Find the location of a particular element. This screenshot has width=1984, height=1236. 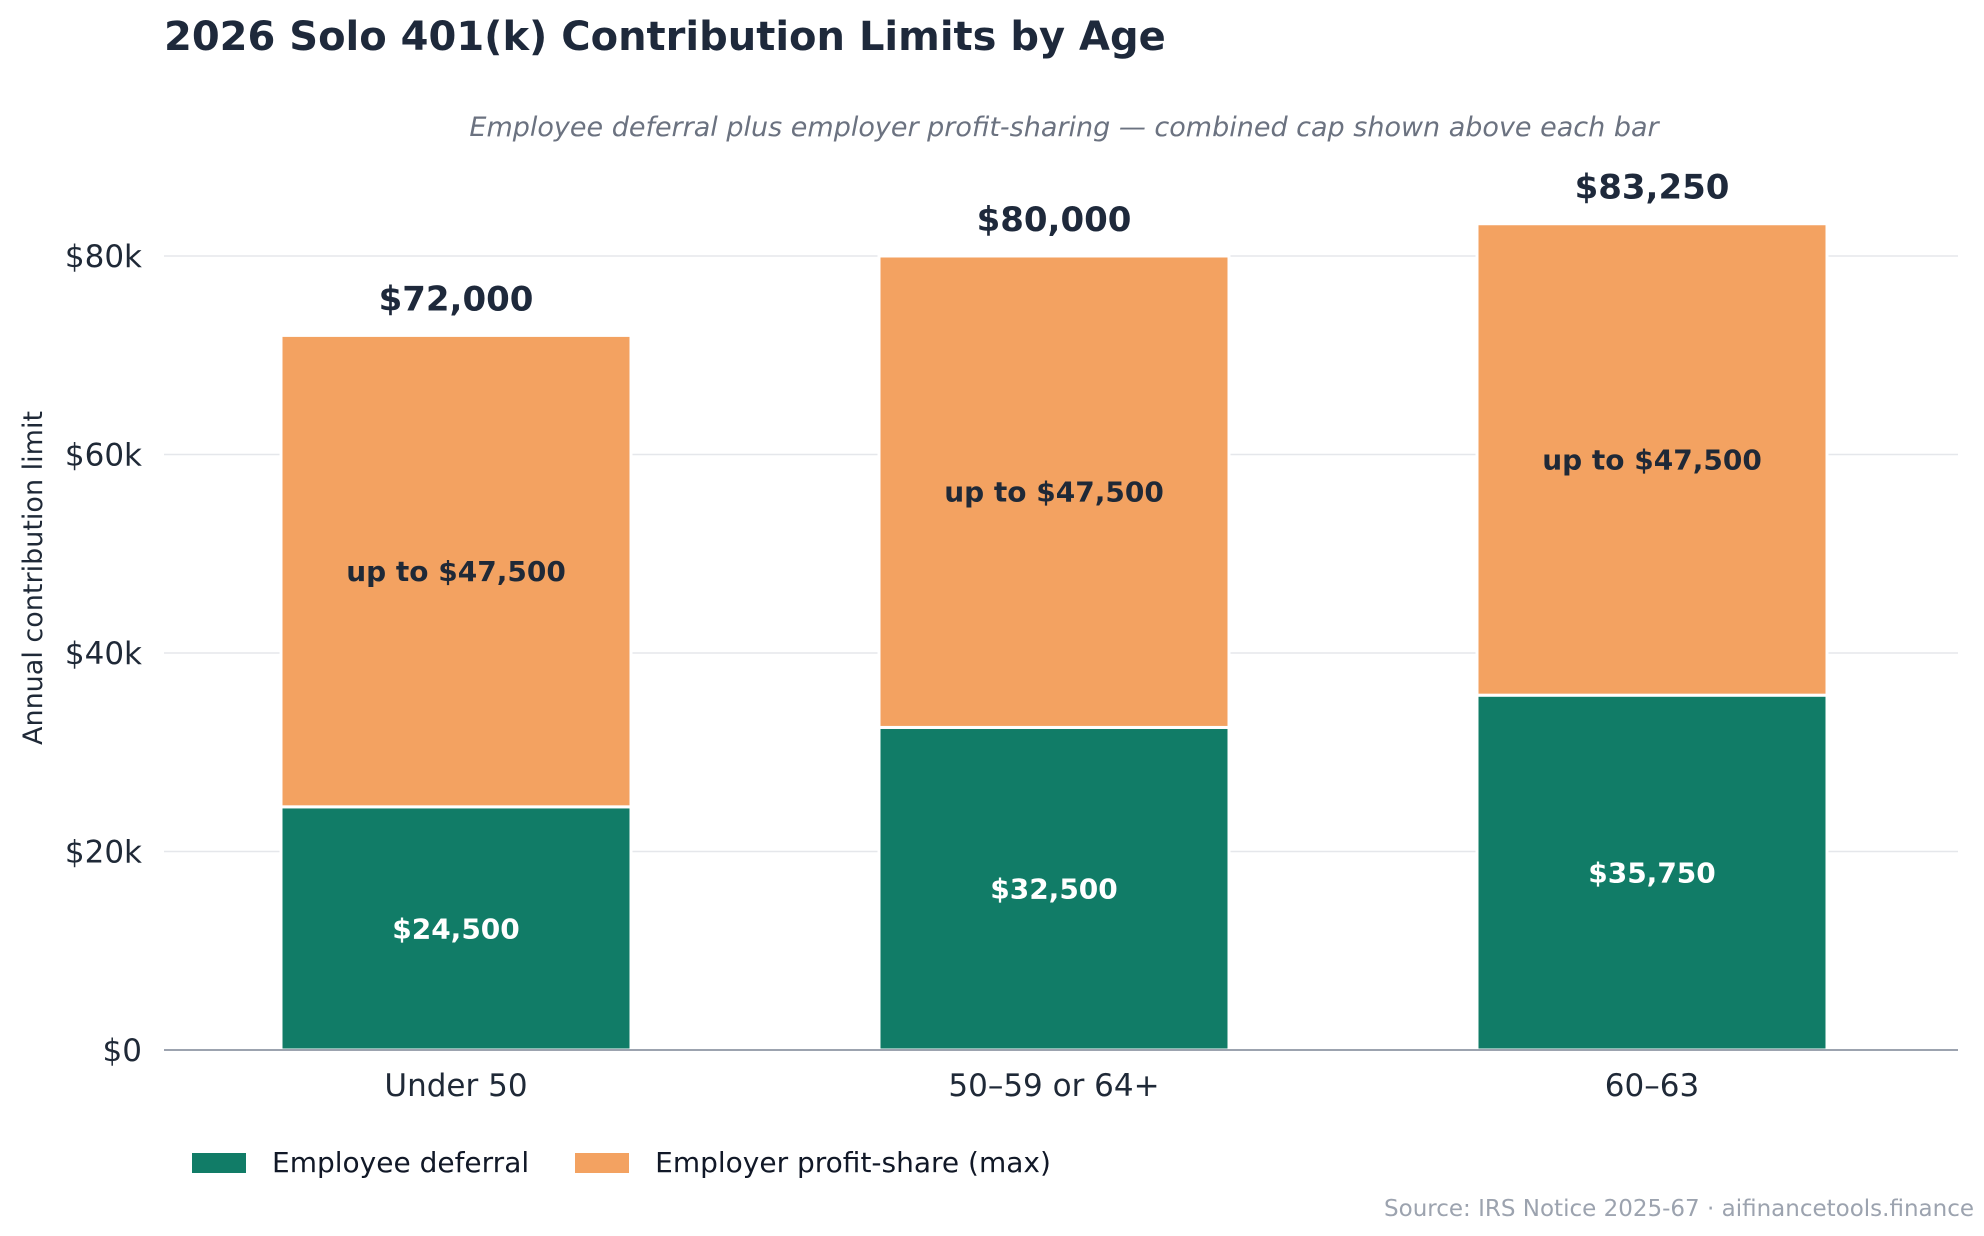

bar-employee-deferral is located at coordinates (1652, 872).